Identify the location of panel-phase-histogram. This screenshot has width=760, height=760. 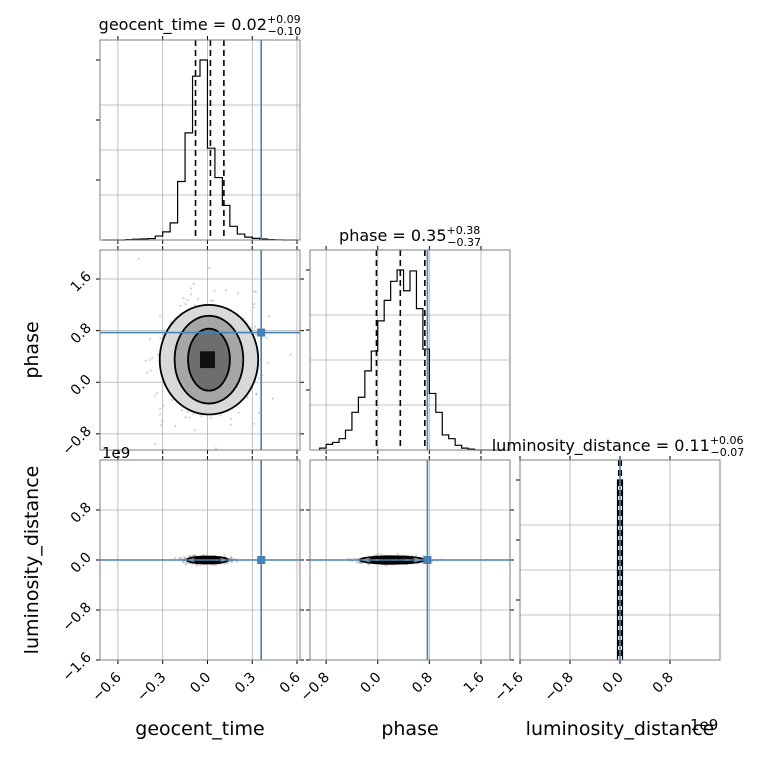
(408, 350).